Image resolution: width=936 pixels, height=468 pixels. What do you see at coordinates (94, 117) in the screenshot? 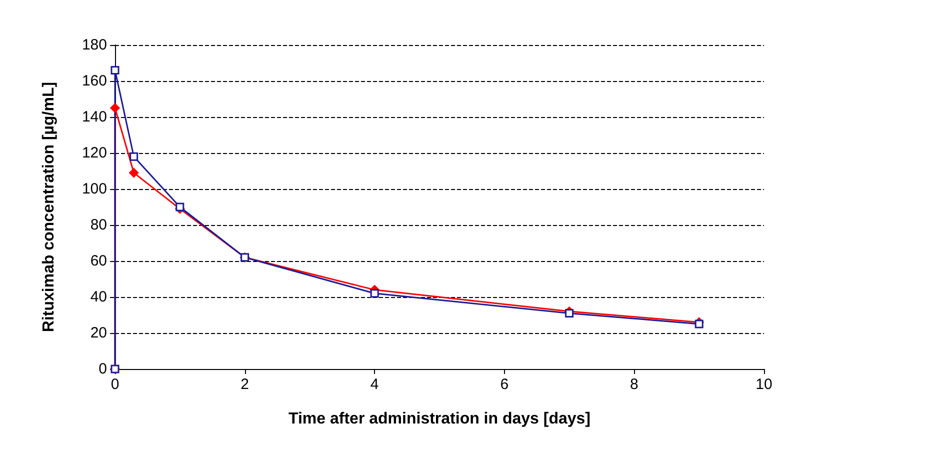
I see `y-tick-label: 140` at bounding box center [94, 117].